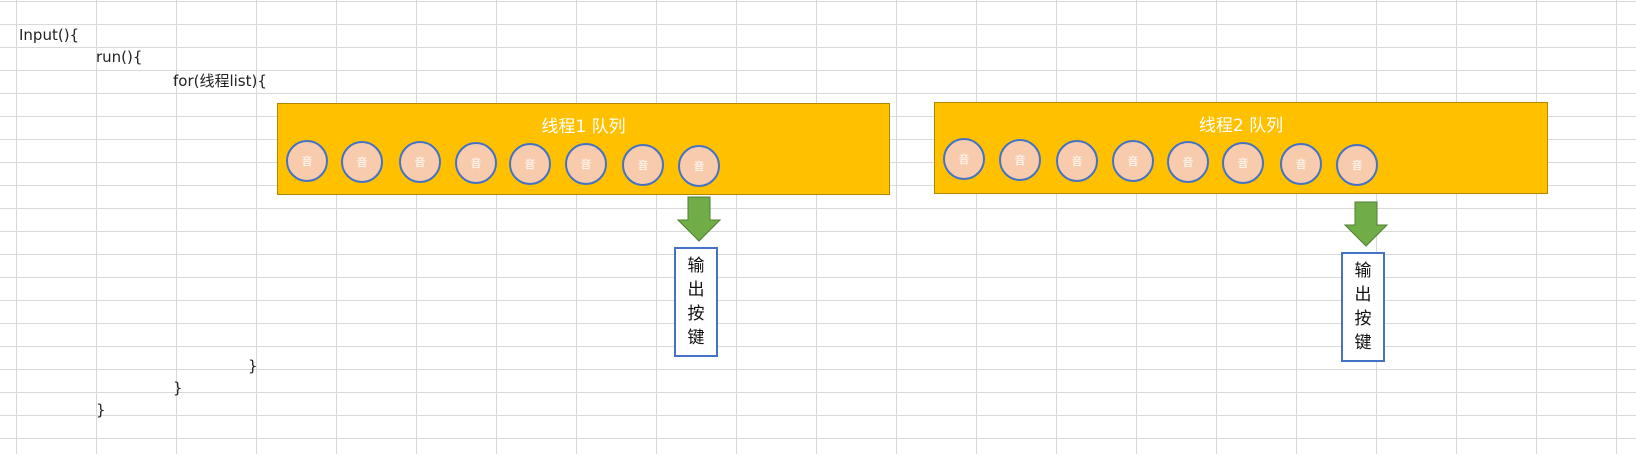  Describe the element at coordinates (1363, 307) in the screenshot. I see `thread2-output-key-box: 输 出 按 键` at that location.